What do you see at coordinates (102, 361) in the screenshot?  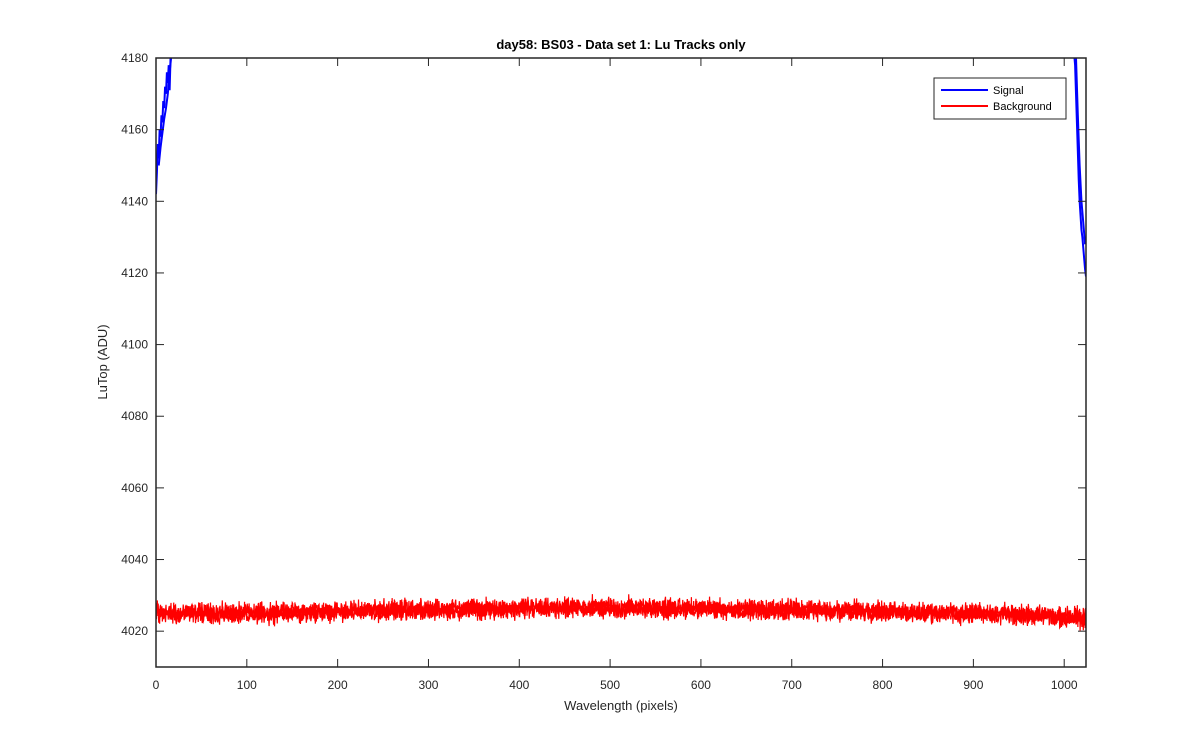 I see `y-axis-label: LuTop (ADU)` at bounding box center [102, 361].